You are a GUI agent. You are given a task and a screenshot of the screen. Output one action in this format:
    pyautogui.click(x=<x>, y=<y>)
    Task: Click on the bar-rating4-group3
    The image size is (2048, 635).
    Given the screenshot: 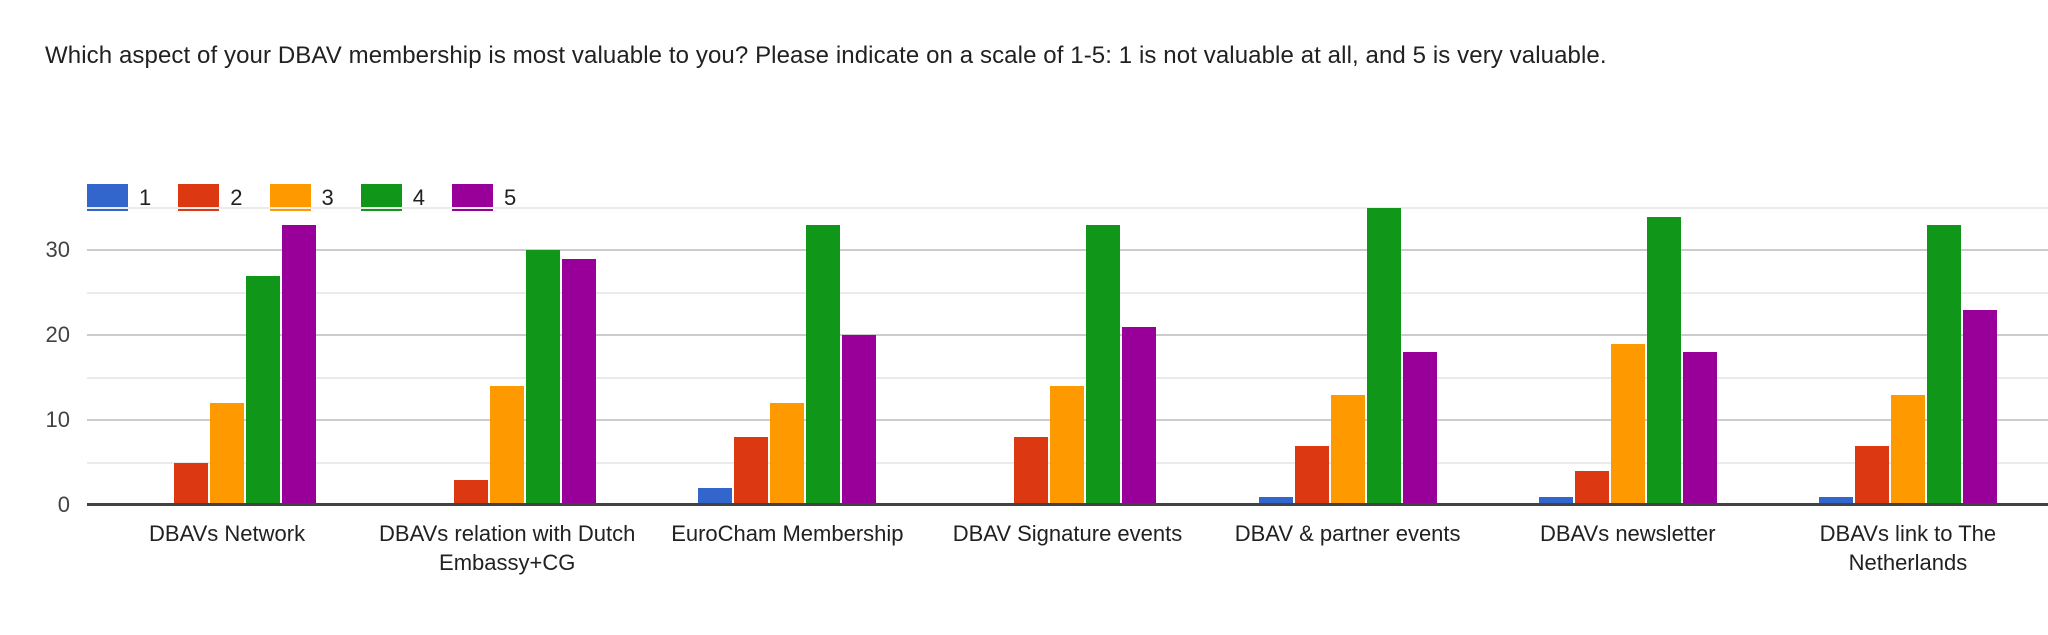 What is the action you would take?
    pyautogui.click(x=823, y=365)
    